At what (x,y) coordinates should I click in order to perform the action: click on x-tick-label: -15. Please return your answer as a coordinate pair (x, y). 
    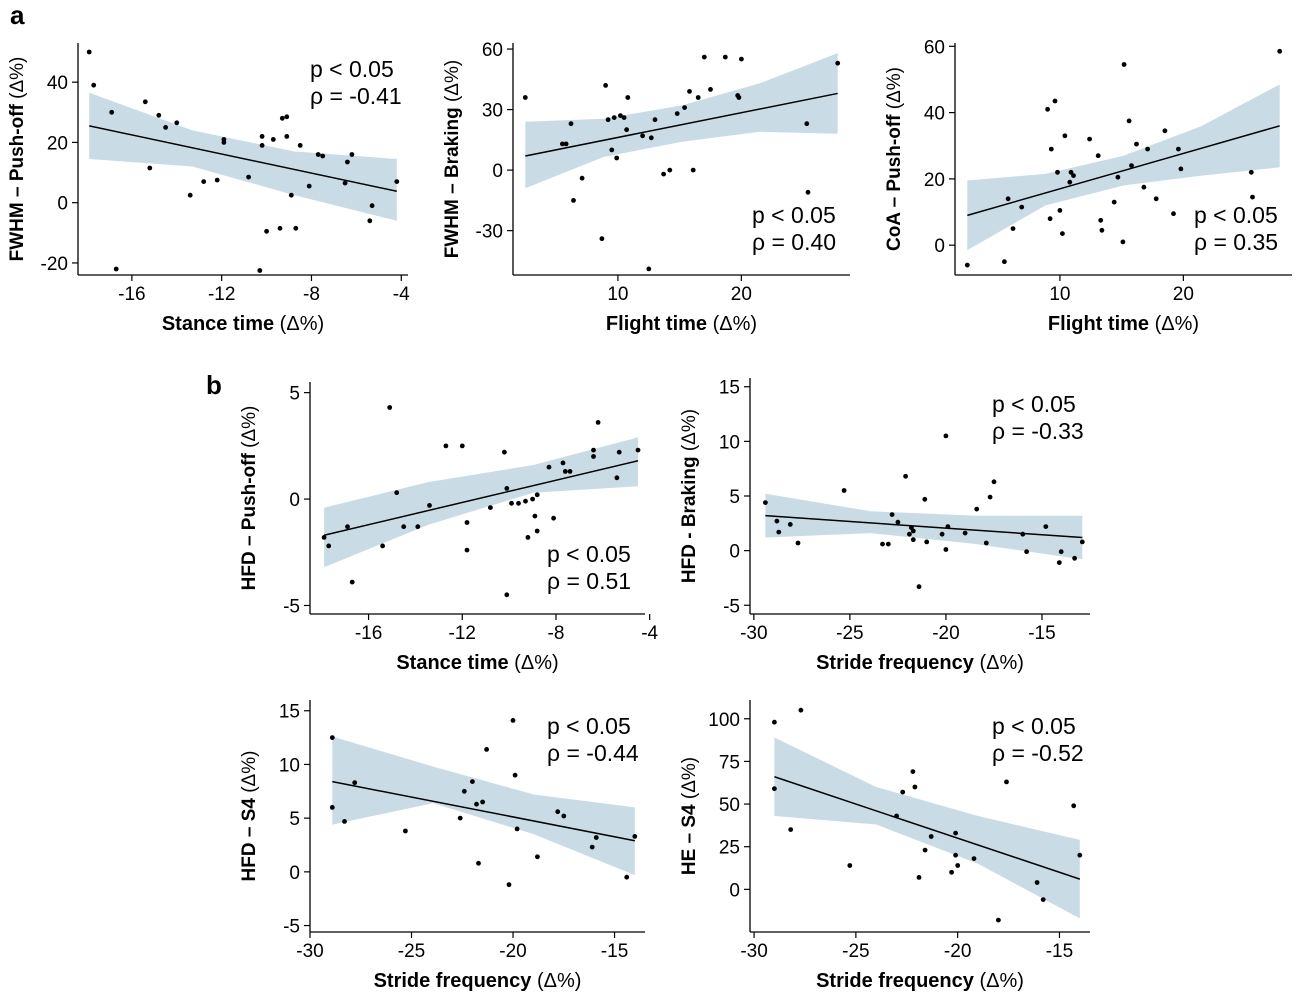
    Looking at the image, I should click on (614, 951).